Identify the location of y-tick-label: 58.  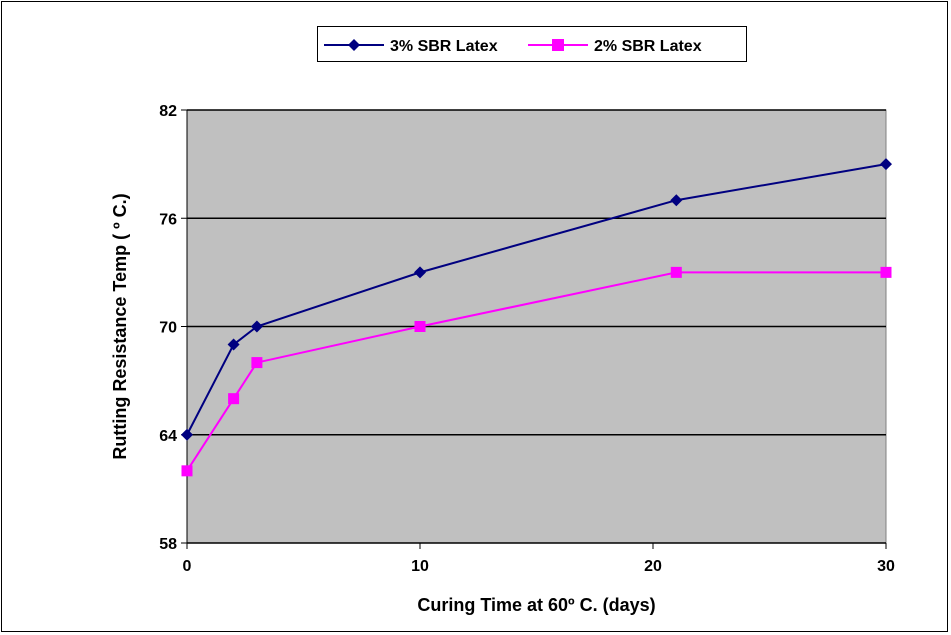
(168, 544).